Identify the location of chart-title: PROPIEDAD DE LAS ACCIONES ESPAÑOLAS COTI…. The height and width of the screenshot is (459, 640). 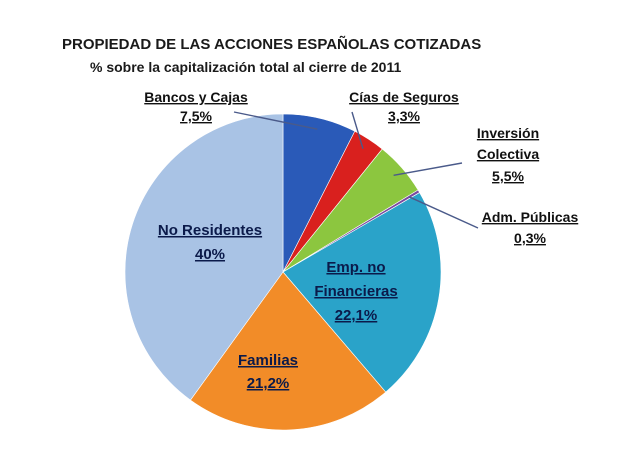
(271, 44).